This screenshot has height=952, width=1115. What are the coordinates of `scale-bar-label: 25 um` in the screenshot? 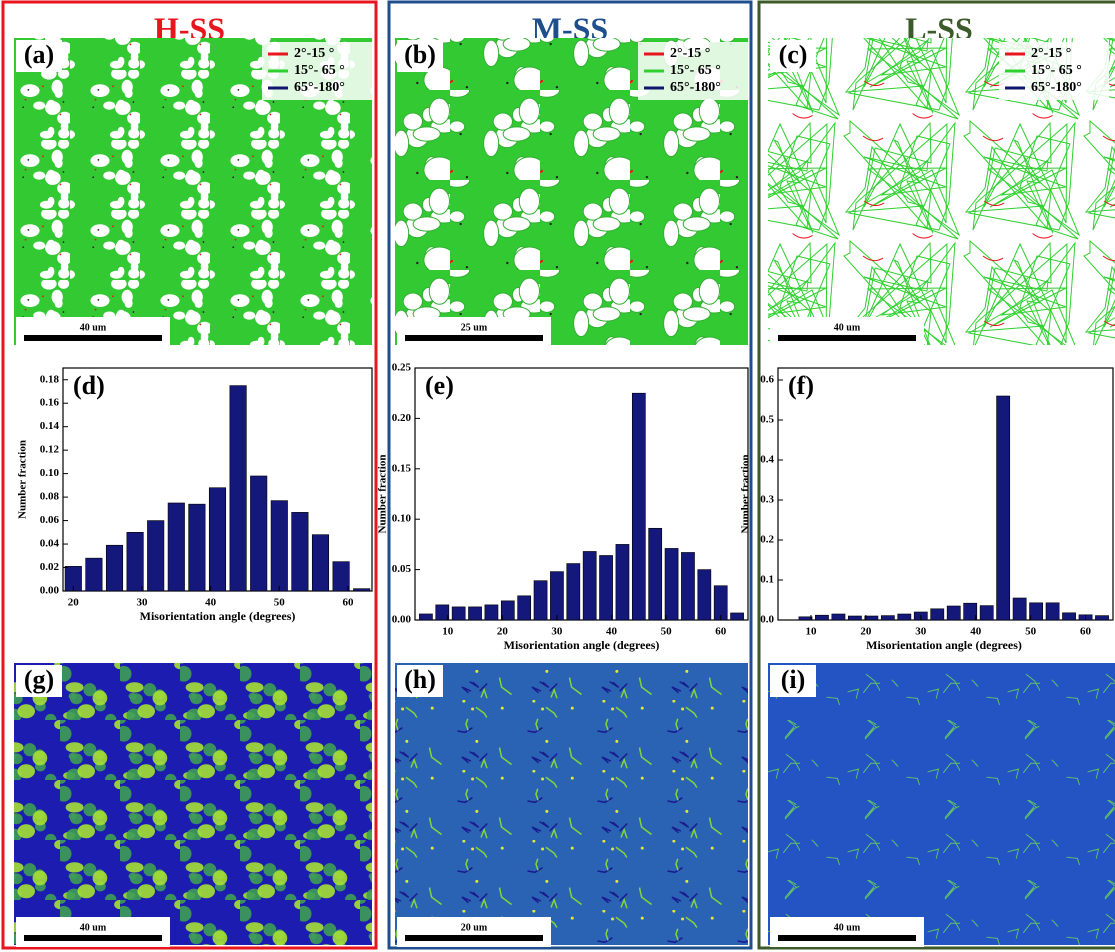 It's located at (474, 327).